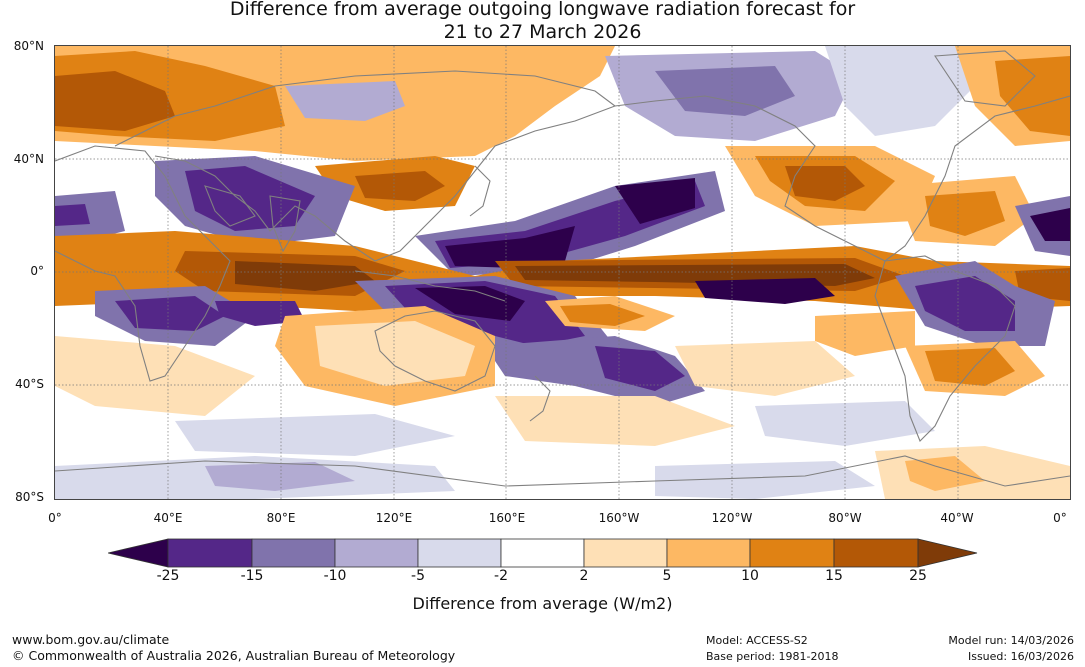 The image size is (1085, 667). Describe the element at coordinates (365, 166) in the screenshot. I see `coastline-eurasia` at that location.